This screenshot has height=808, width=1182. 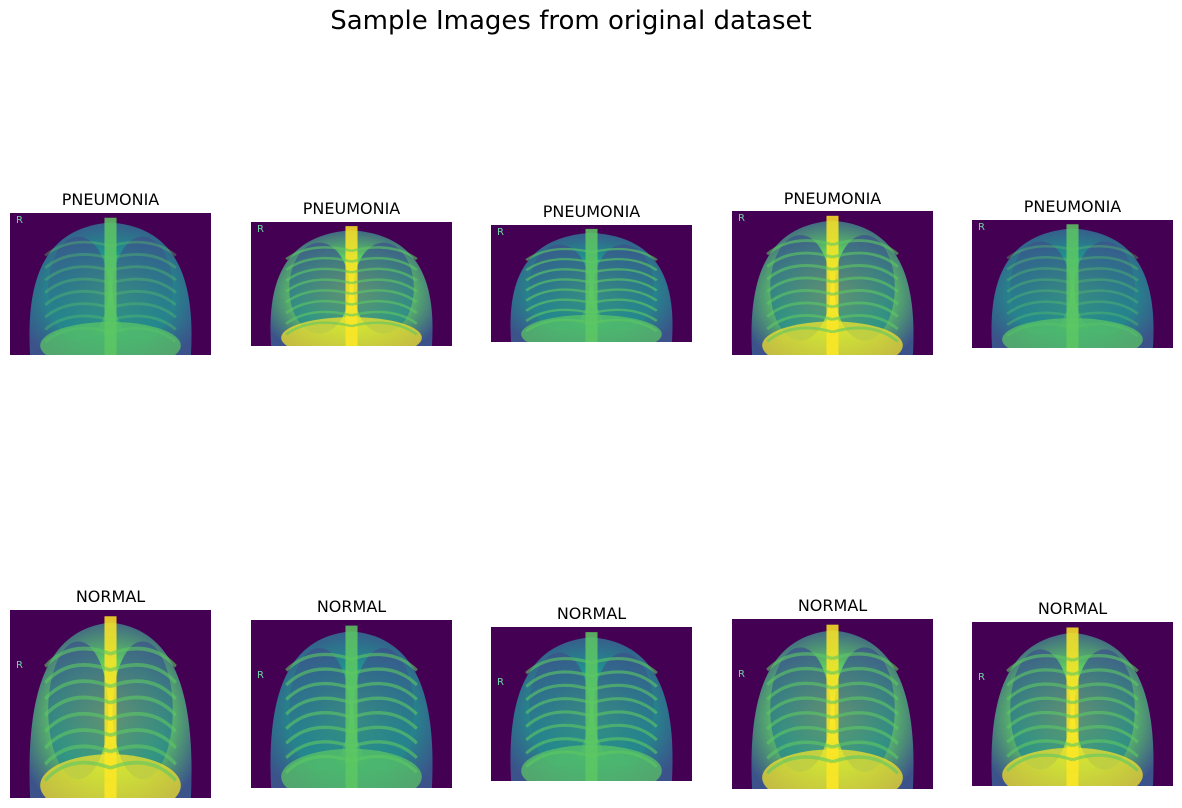 What do you see at coordinates (571, 21) in the screenshot?
I see `figure-title: Sample Images from original dataset` at bounding box center [571, 21].